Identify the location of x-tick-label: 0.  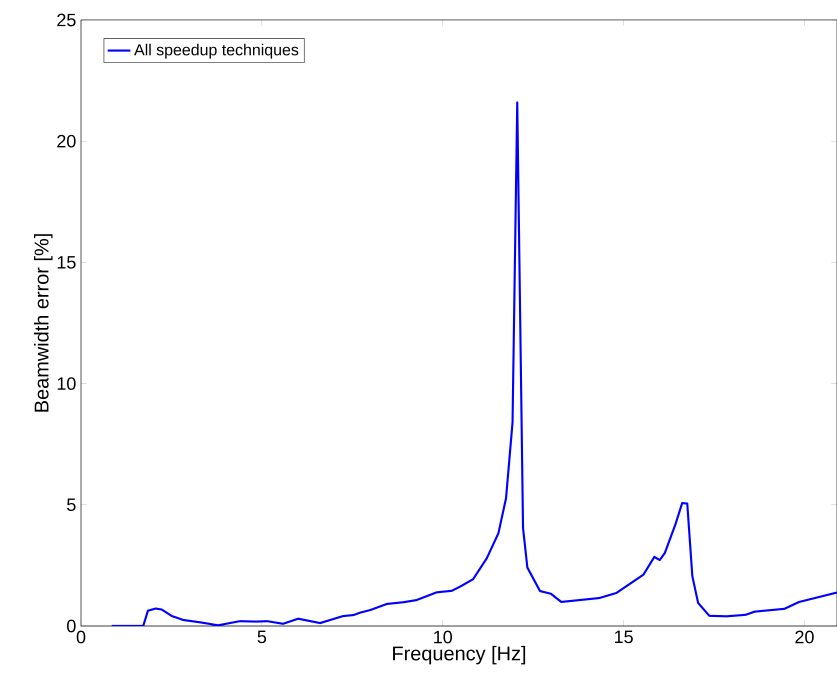
(81, 637).